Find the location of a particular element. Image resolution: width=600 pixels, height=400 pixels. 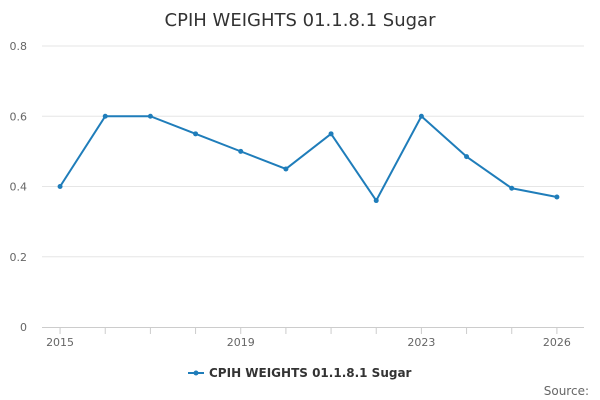

source-label: Source: is located at coordinates (566, 391).